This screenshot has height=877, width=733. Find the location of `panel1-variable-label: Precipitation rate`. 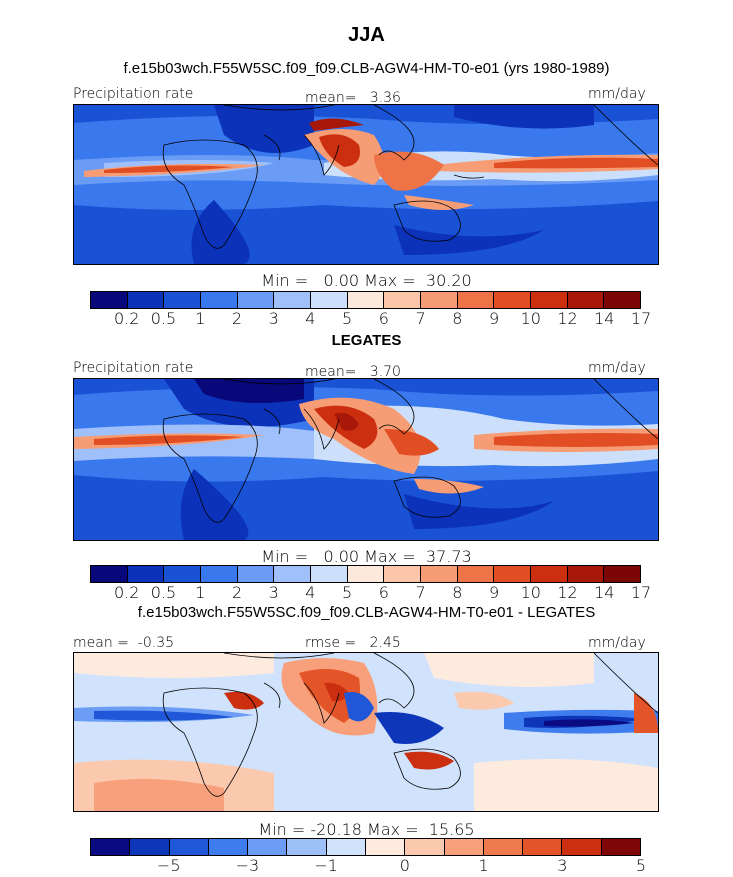

panel1-variable-label: Precipitation rate is located at coordinates (133, 94).